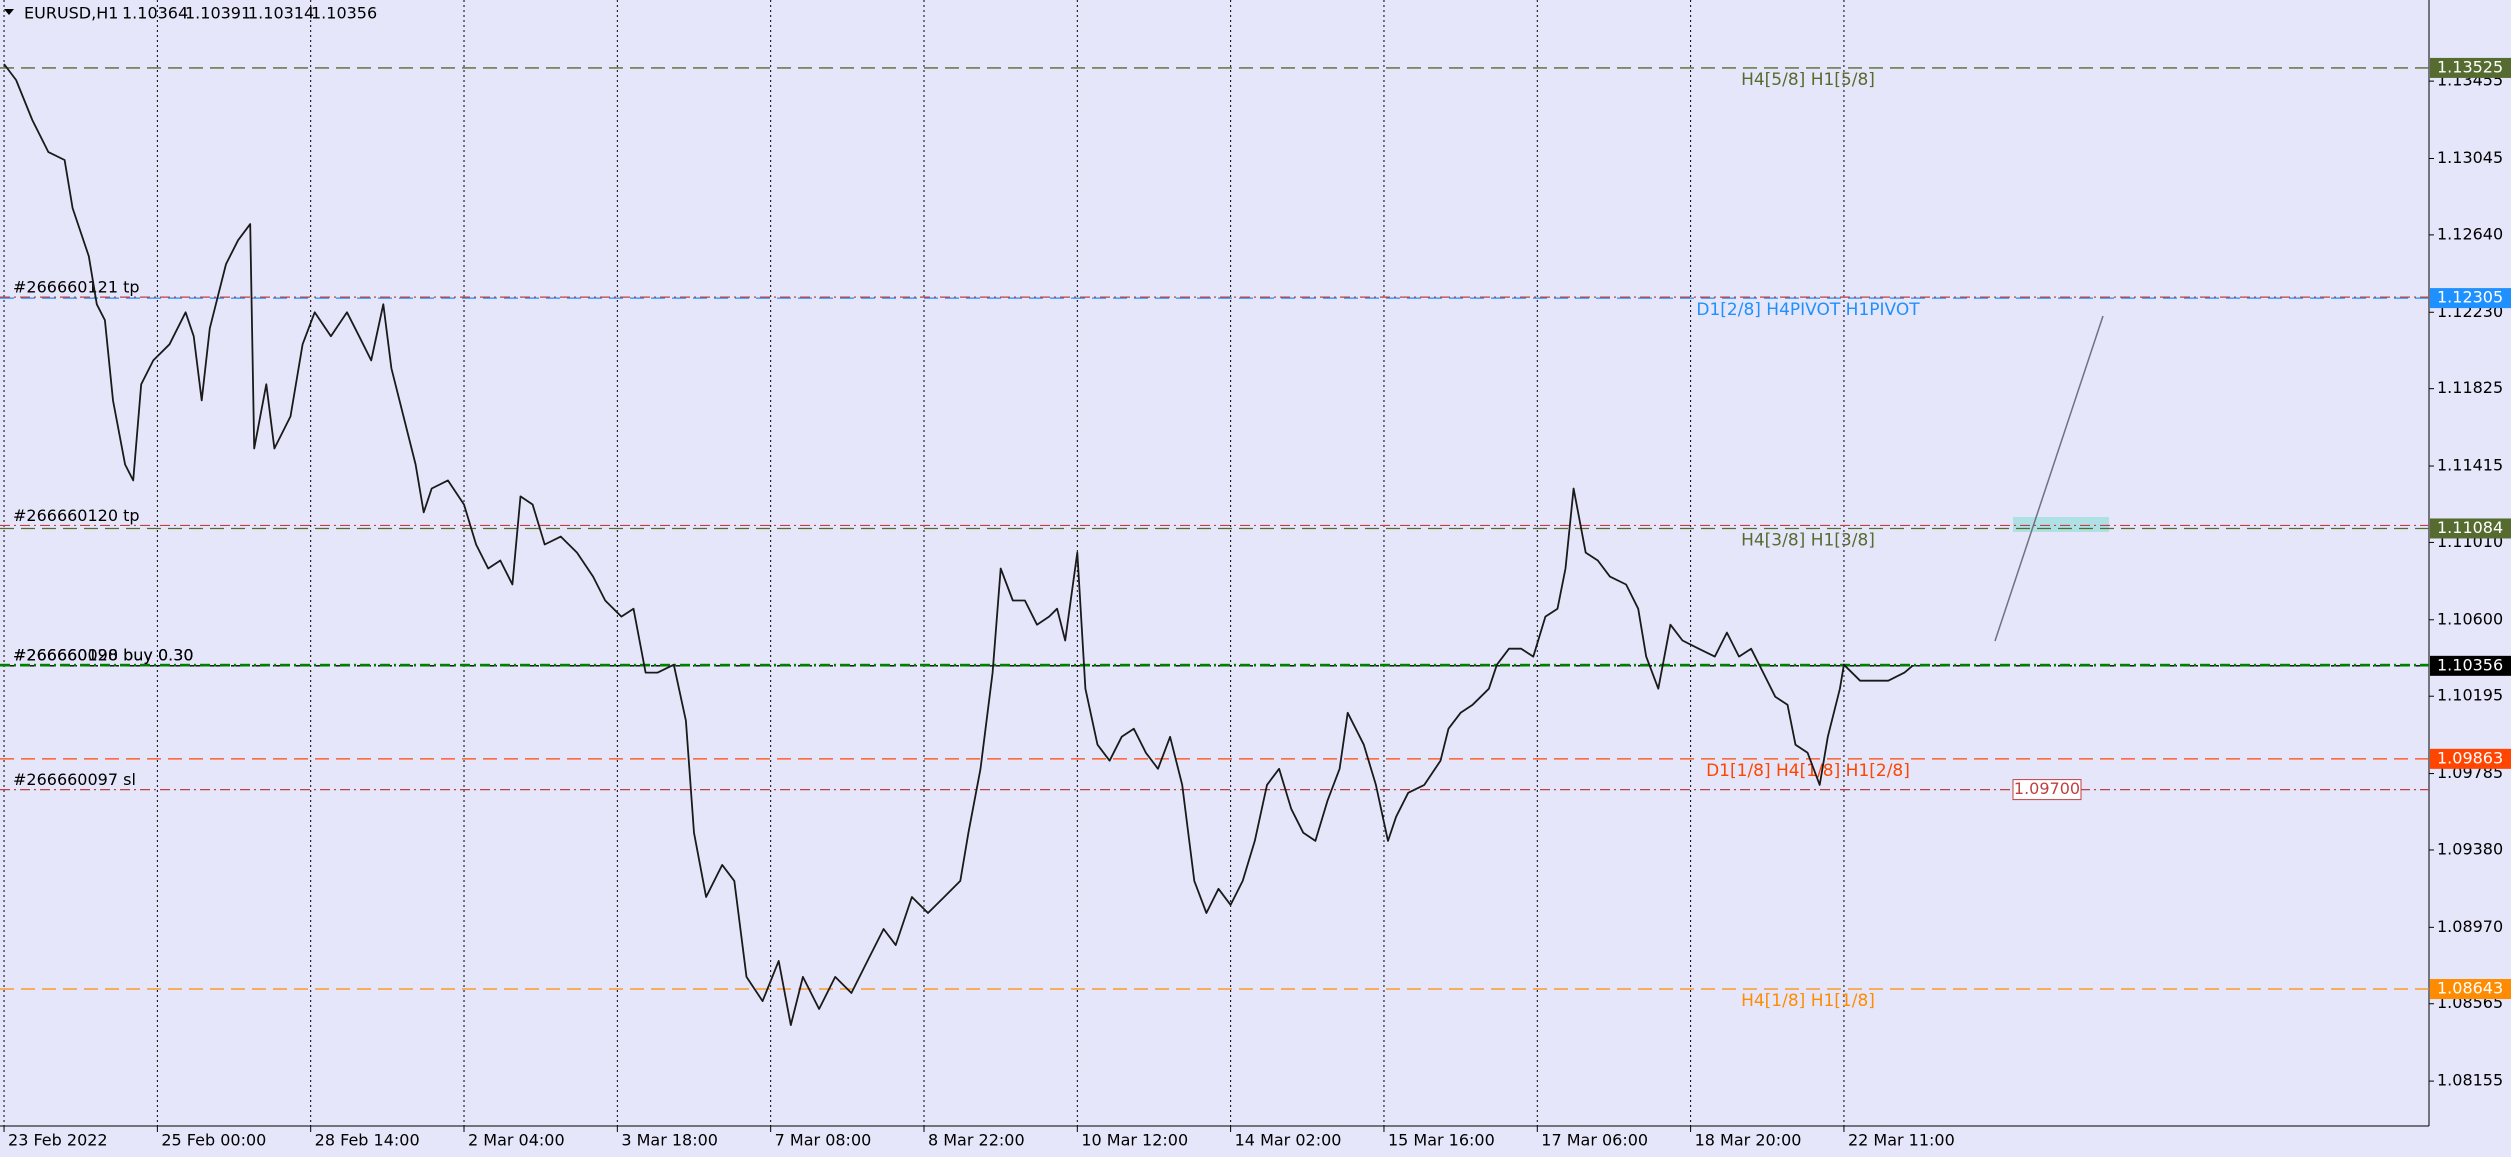  Describe the element at coordinates (2061, 524) in the screenshot. I see `drawn-rectangle` at that location.